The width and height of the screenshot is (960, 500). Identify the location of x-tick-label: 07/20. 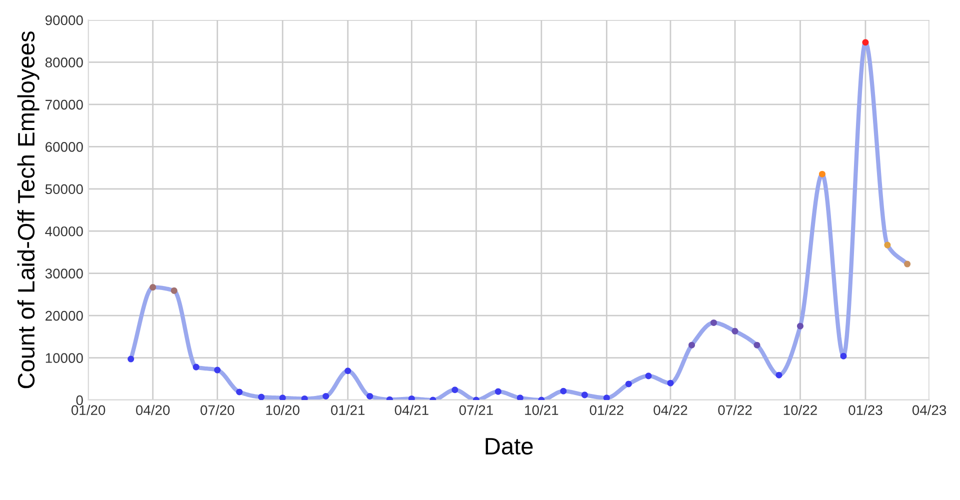
(217, 410).